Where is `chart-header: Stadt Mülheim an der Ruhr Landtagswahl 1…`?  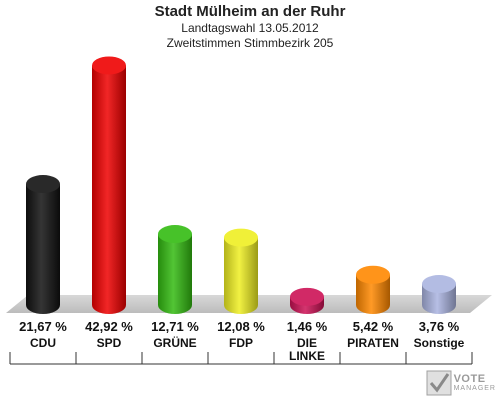
chart-header: Stadt Mülheim an der Ruhr Landtagswahl 1… is located at coordinates (250, 27).